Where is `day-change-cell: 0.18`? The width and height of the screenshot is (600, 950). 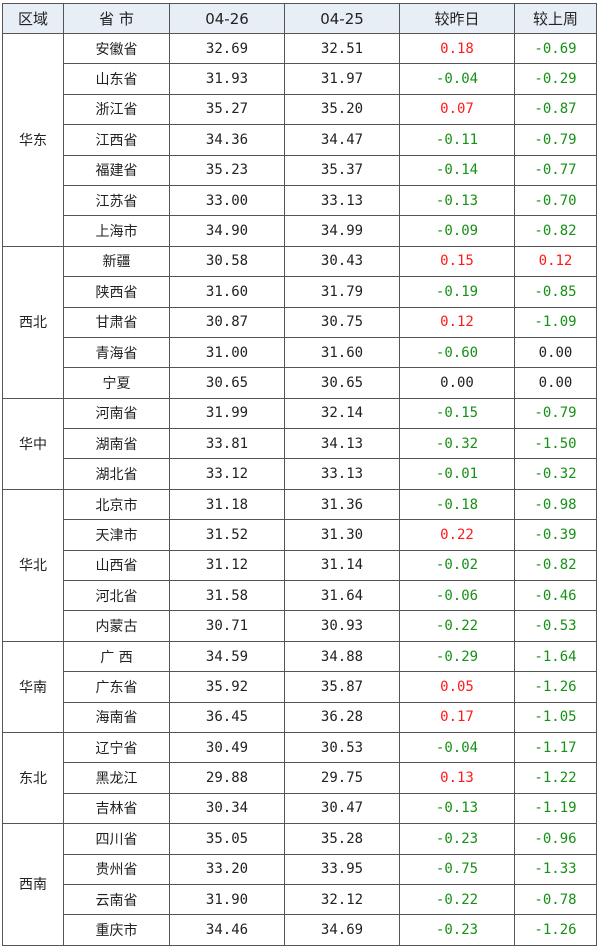
day-change-cell: 0.18 is located at coordinates (457, 48).